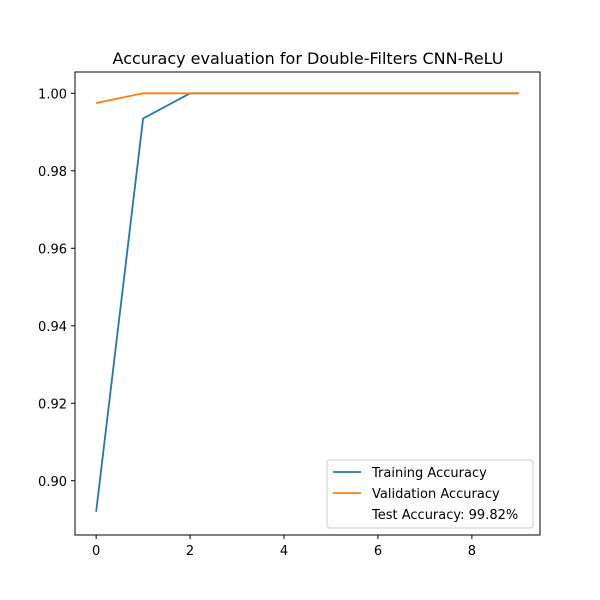 This screenshot has height=600, width=600. What do you see at coordinates (444, 515) in the screenshot?
I see `legend-label-test-accuracy: Test Accuracy: 99.82%` at bounding box center [444, 515].